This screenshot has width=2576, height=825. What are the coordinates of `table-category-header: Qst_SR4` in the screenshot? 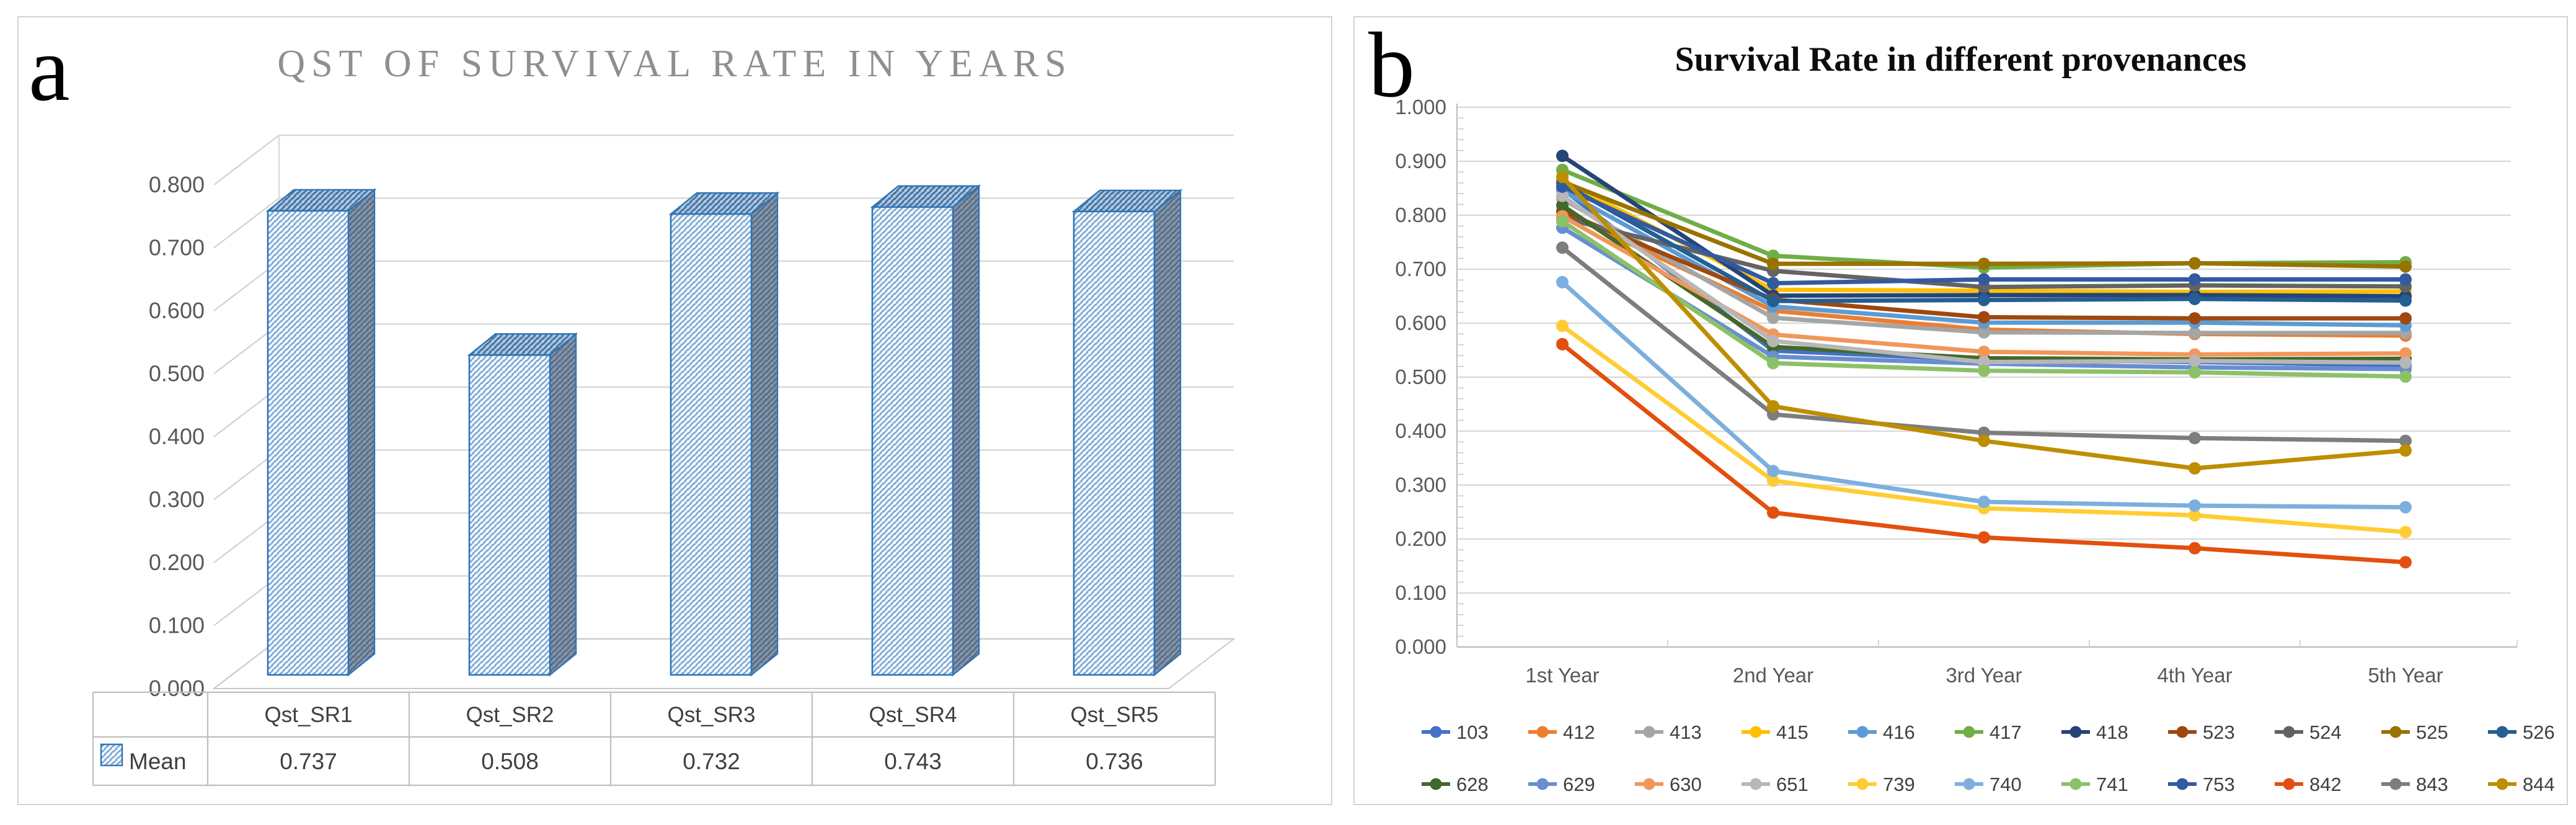 It's located at (913, 715).